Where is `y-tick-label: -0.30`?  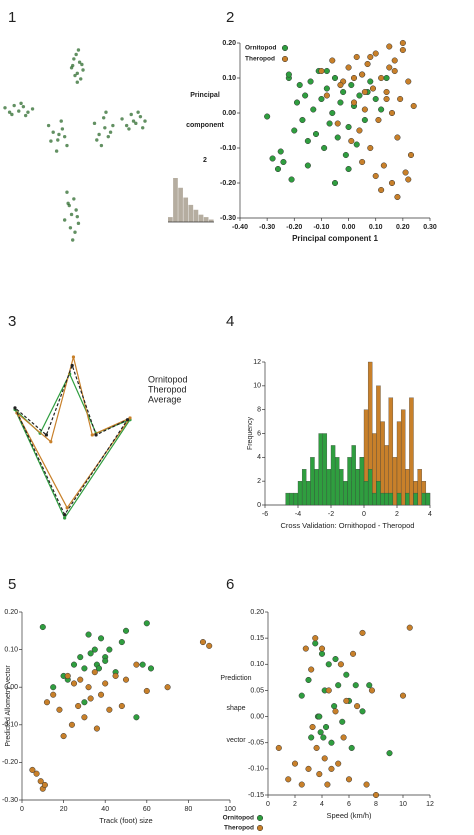
y-tick-label: -0.30 is located at coordinates (228, 218).